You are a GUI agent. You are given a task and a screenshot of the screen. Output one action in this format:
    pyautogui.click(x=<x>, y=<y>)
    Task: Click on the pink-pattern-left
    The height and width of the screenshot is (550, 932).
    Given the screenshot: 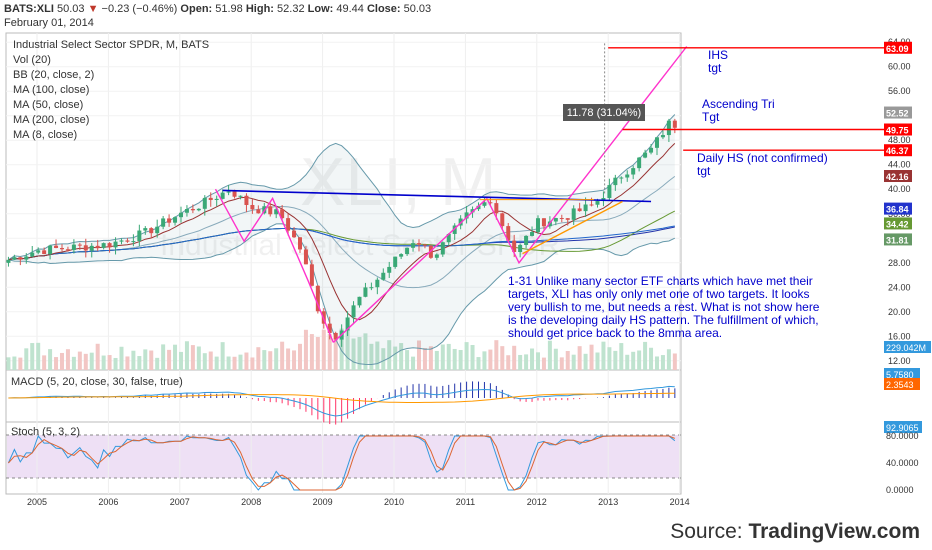 What is the action you would take?
    pyautogui.click(x=274, y=265)
    